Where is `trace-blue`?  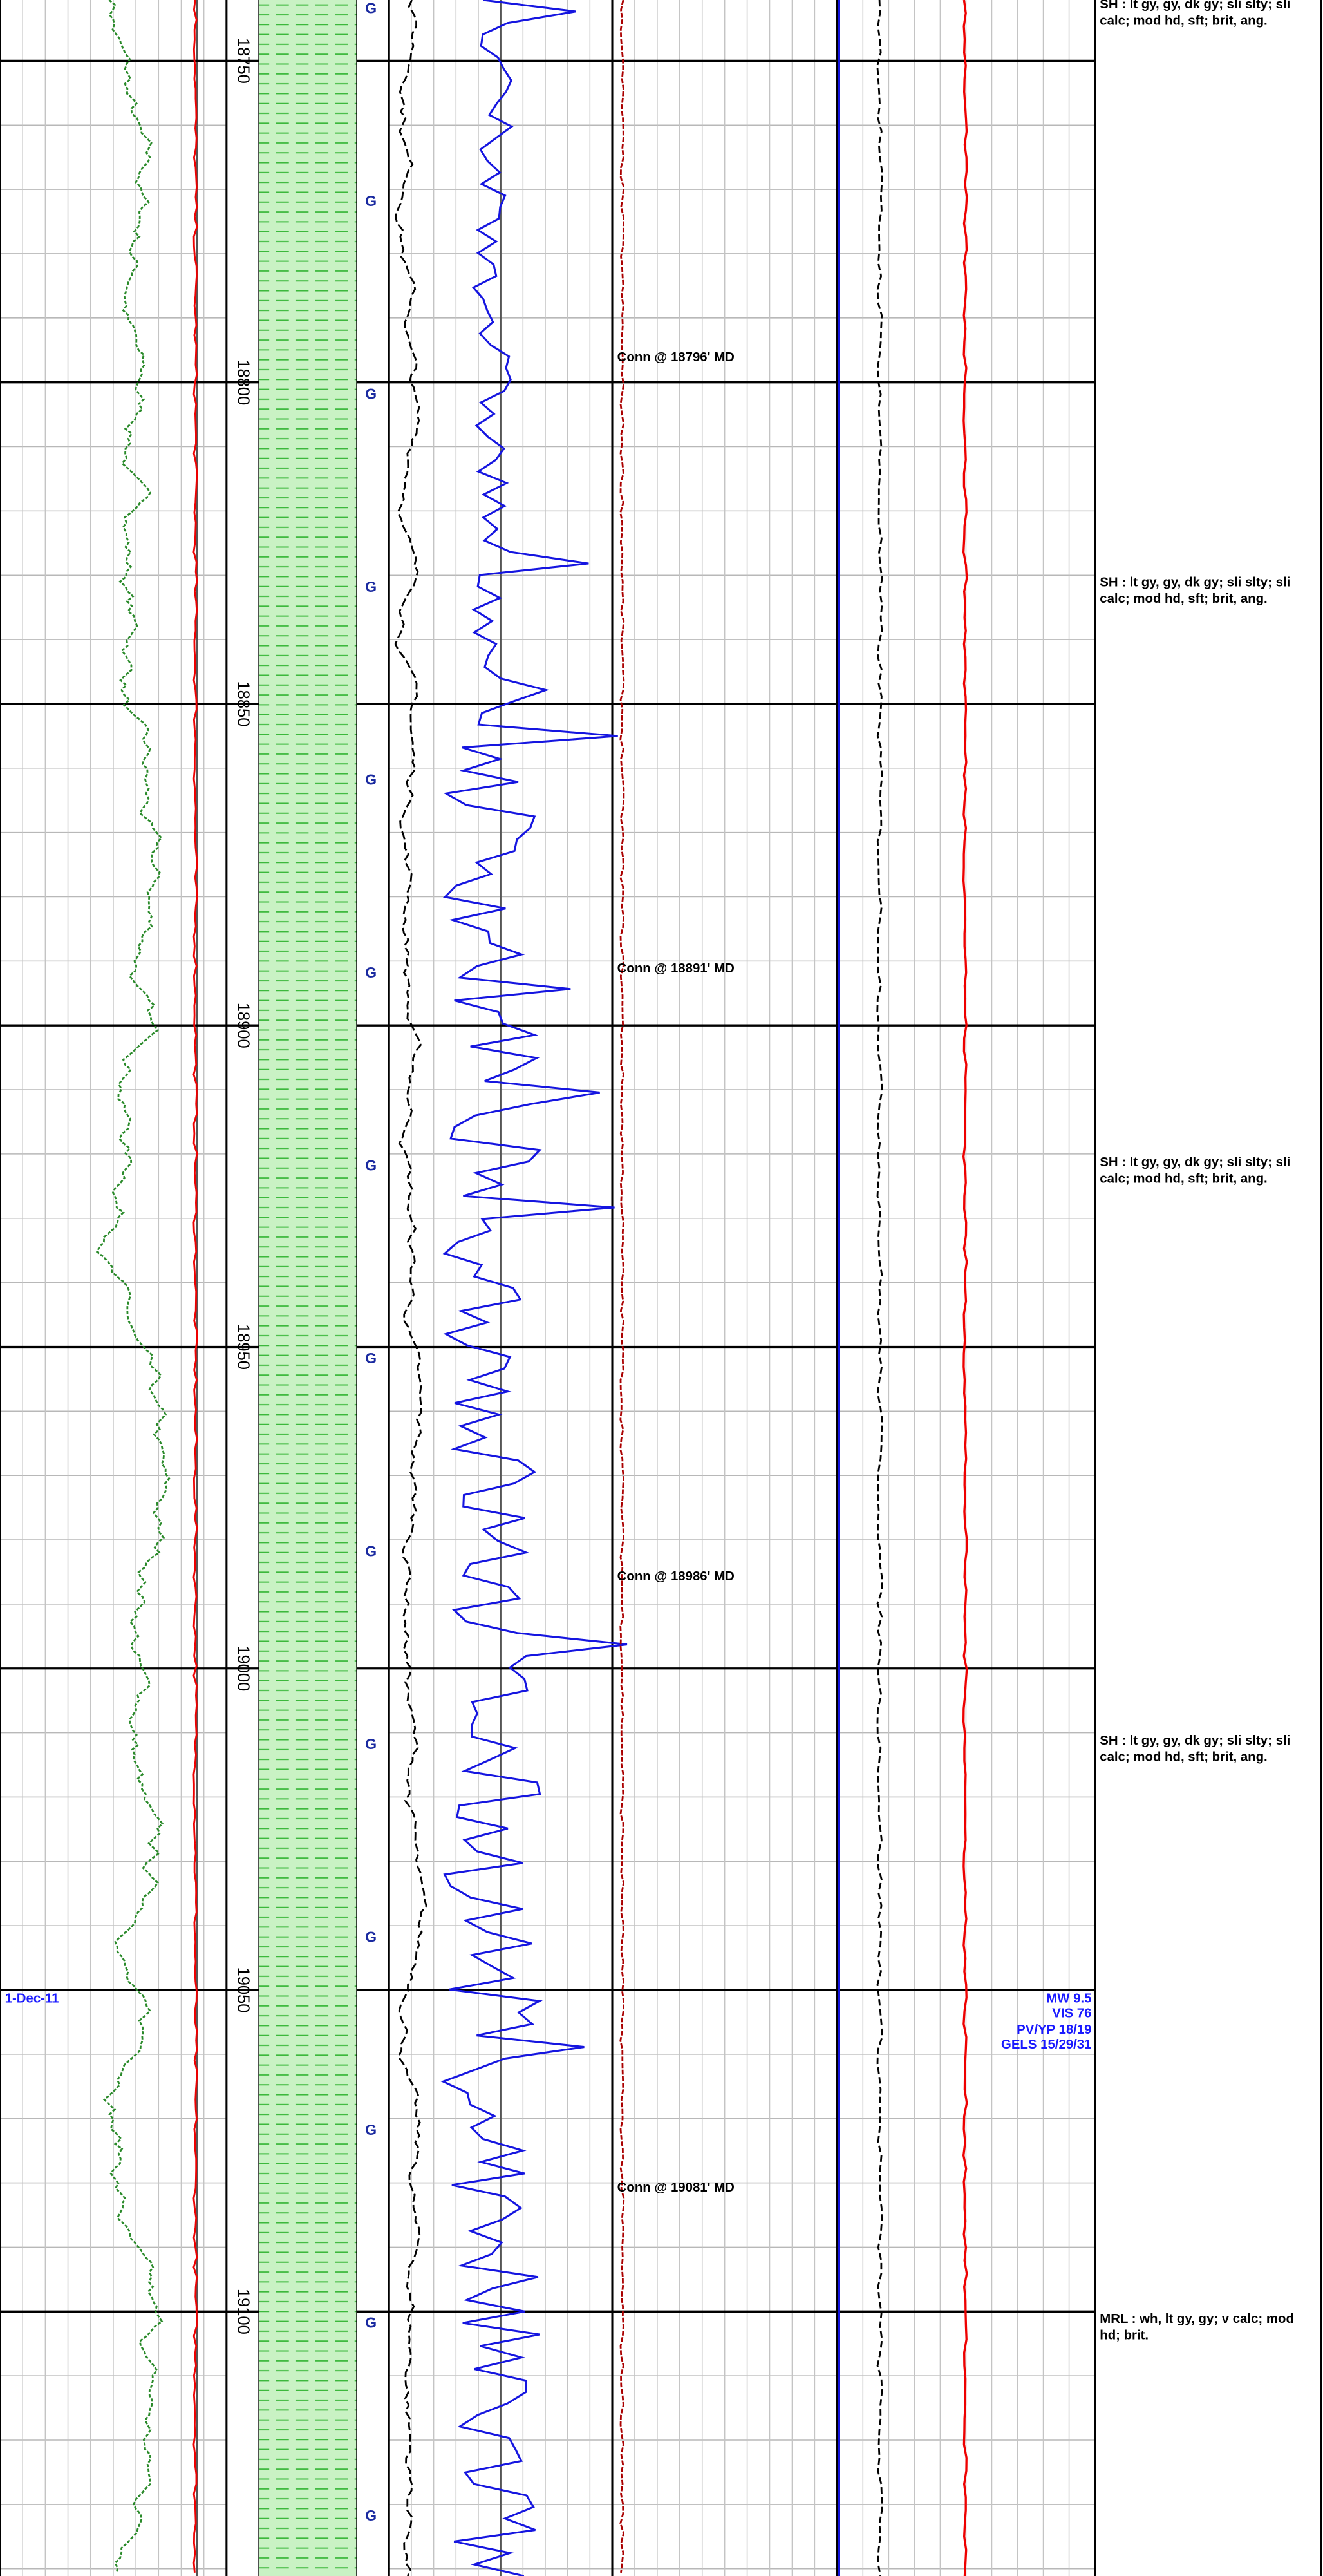
trace-blue is located at coordinates (534, 1288).